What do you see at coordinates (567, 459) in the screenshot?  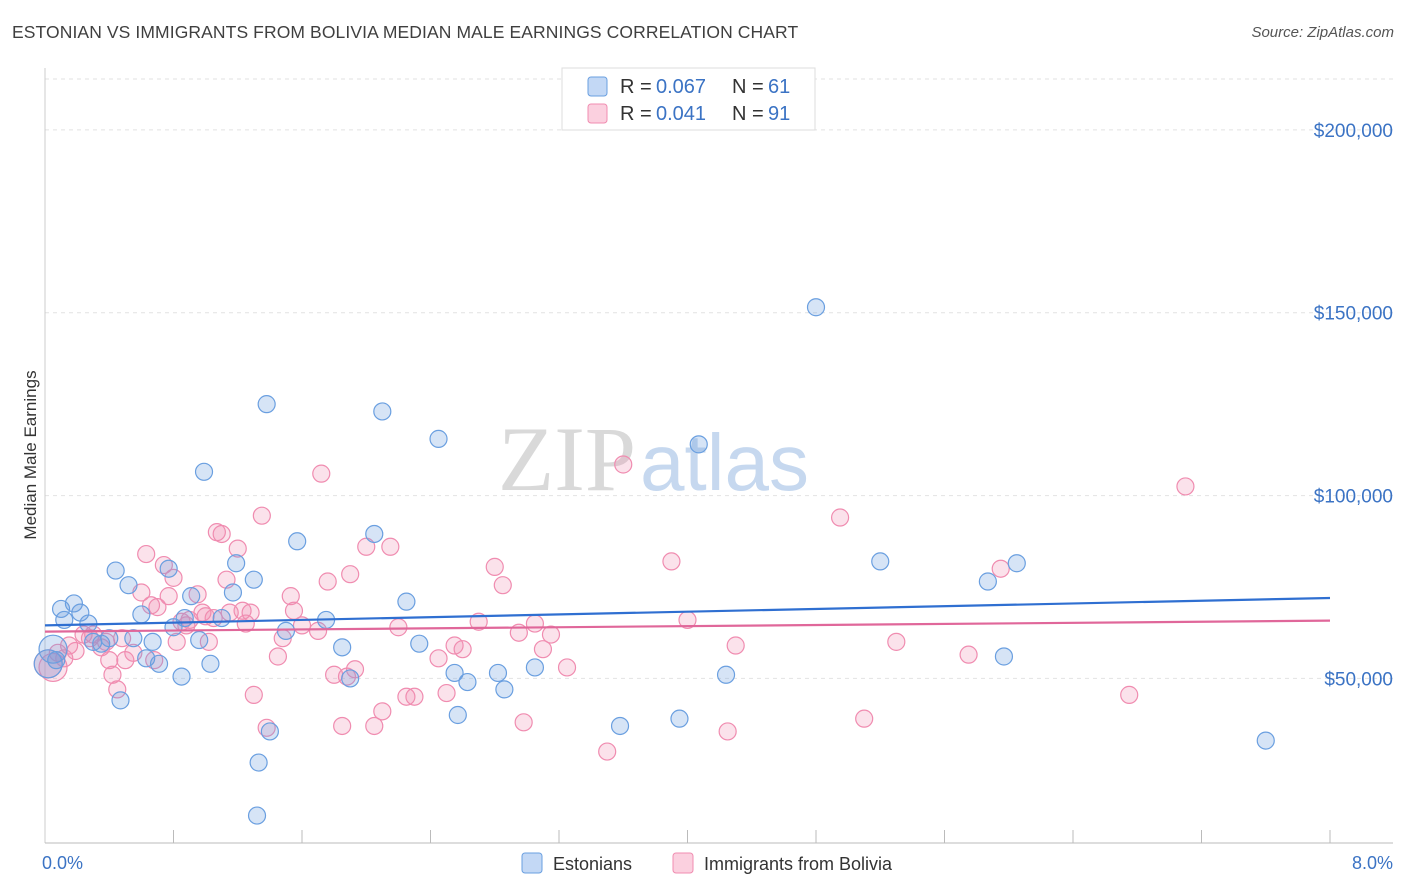 I see `watermark-zip: ZIP` at bounding box center [567, 459].